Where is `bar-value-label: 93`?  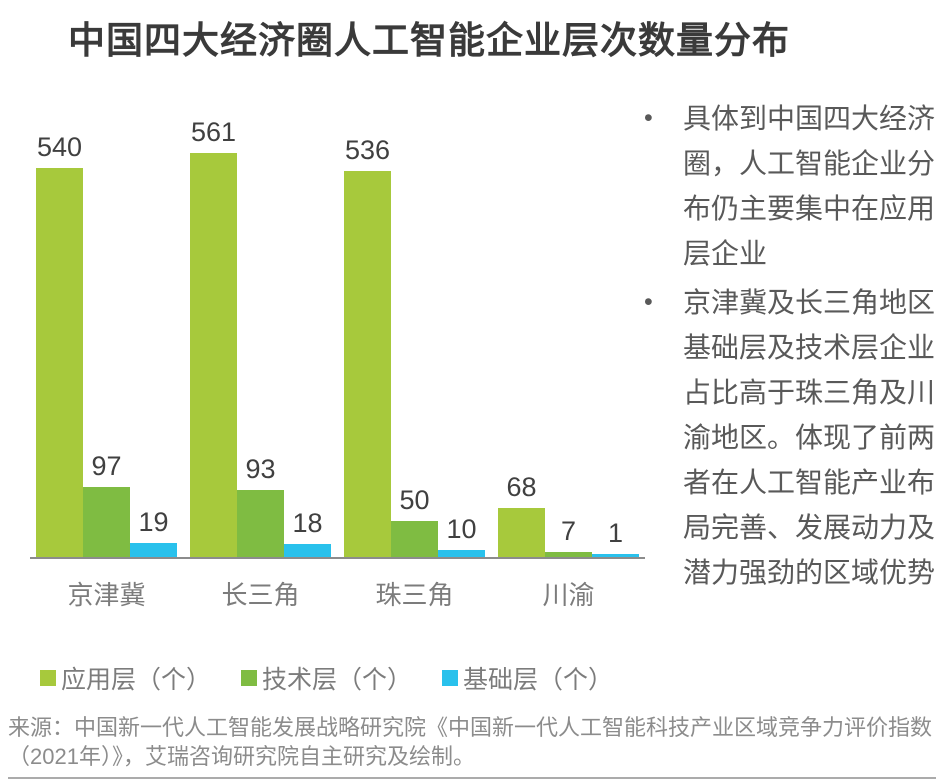 bar-value-label: 93 is located at coordinates (260, 469).